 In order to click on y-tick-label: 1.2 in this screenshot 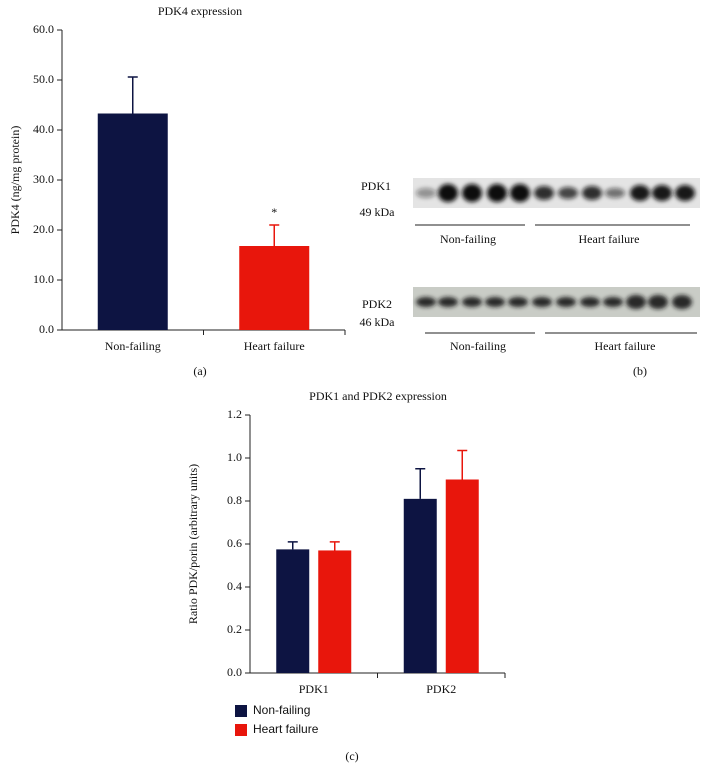, I will do `click(234, 414)`.